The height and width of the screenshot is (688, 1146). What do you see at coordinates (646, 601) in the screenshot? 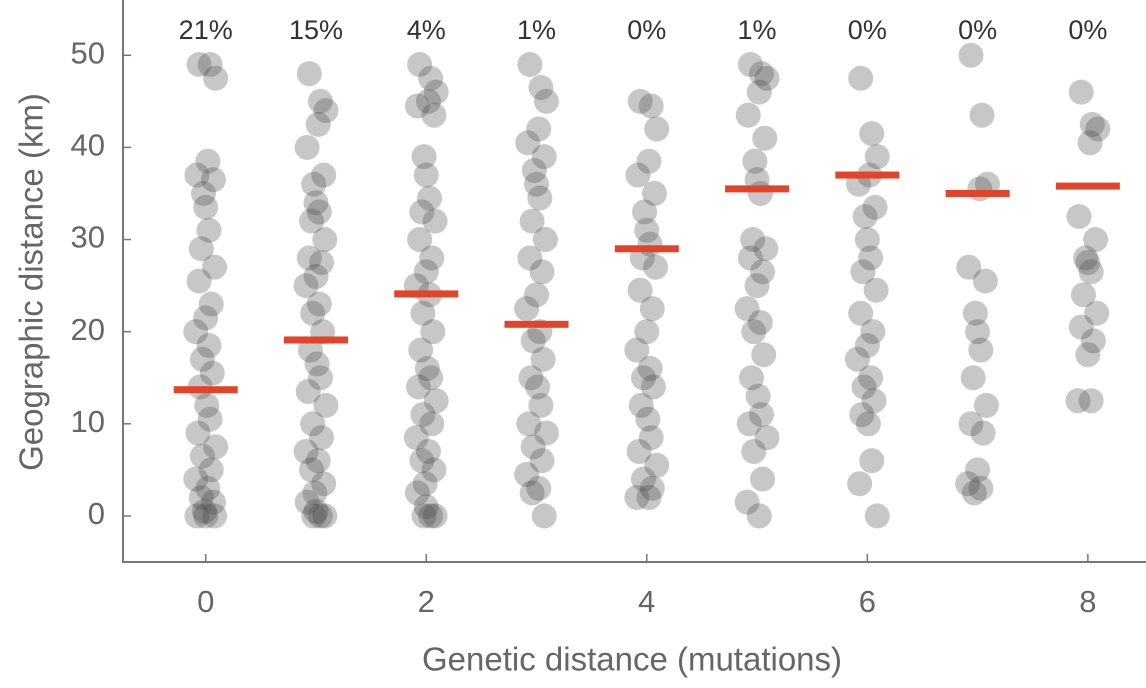
I see `x-tick-label: 4` at bounding box center [646, 601].